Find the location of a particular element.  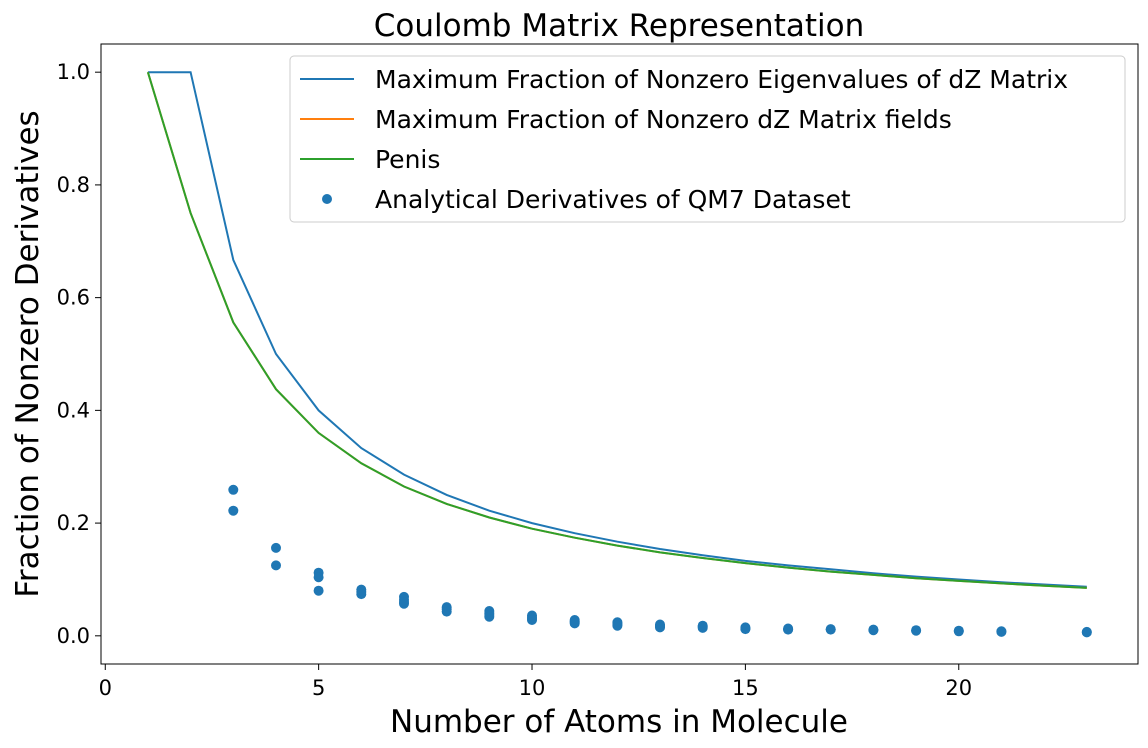

legend-swatch is located at coordinates (327, 199).